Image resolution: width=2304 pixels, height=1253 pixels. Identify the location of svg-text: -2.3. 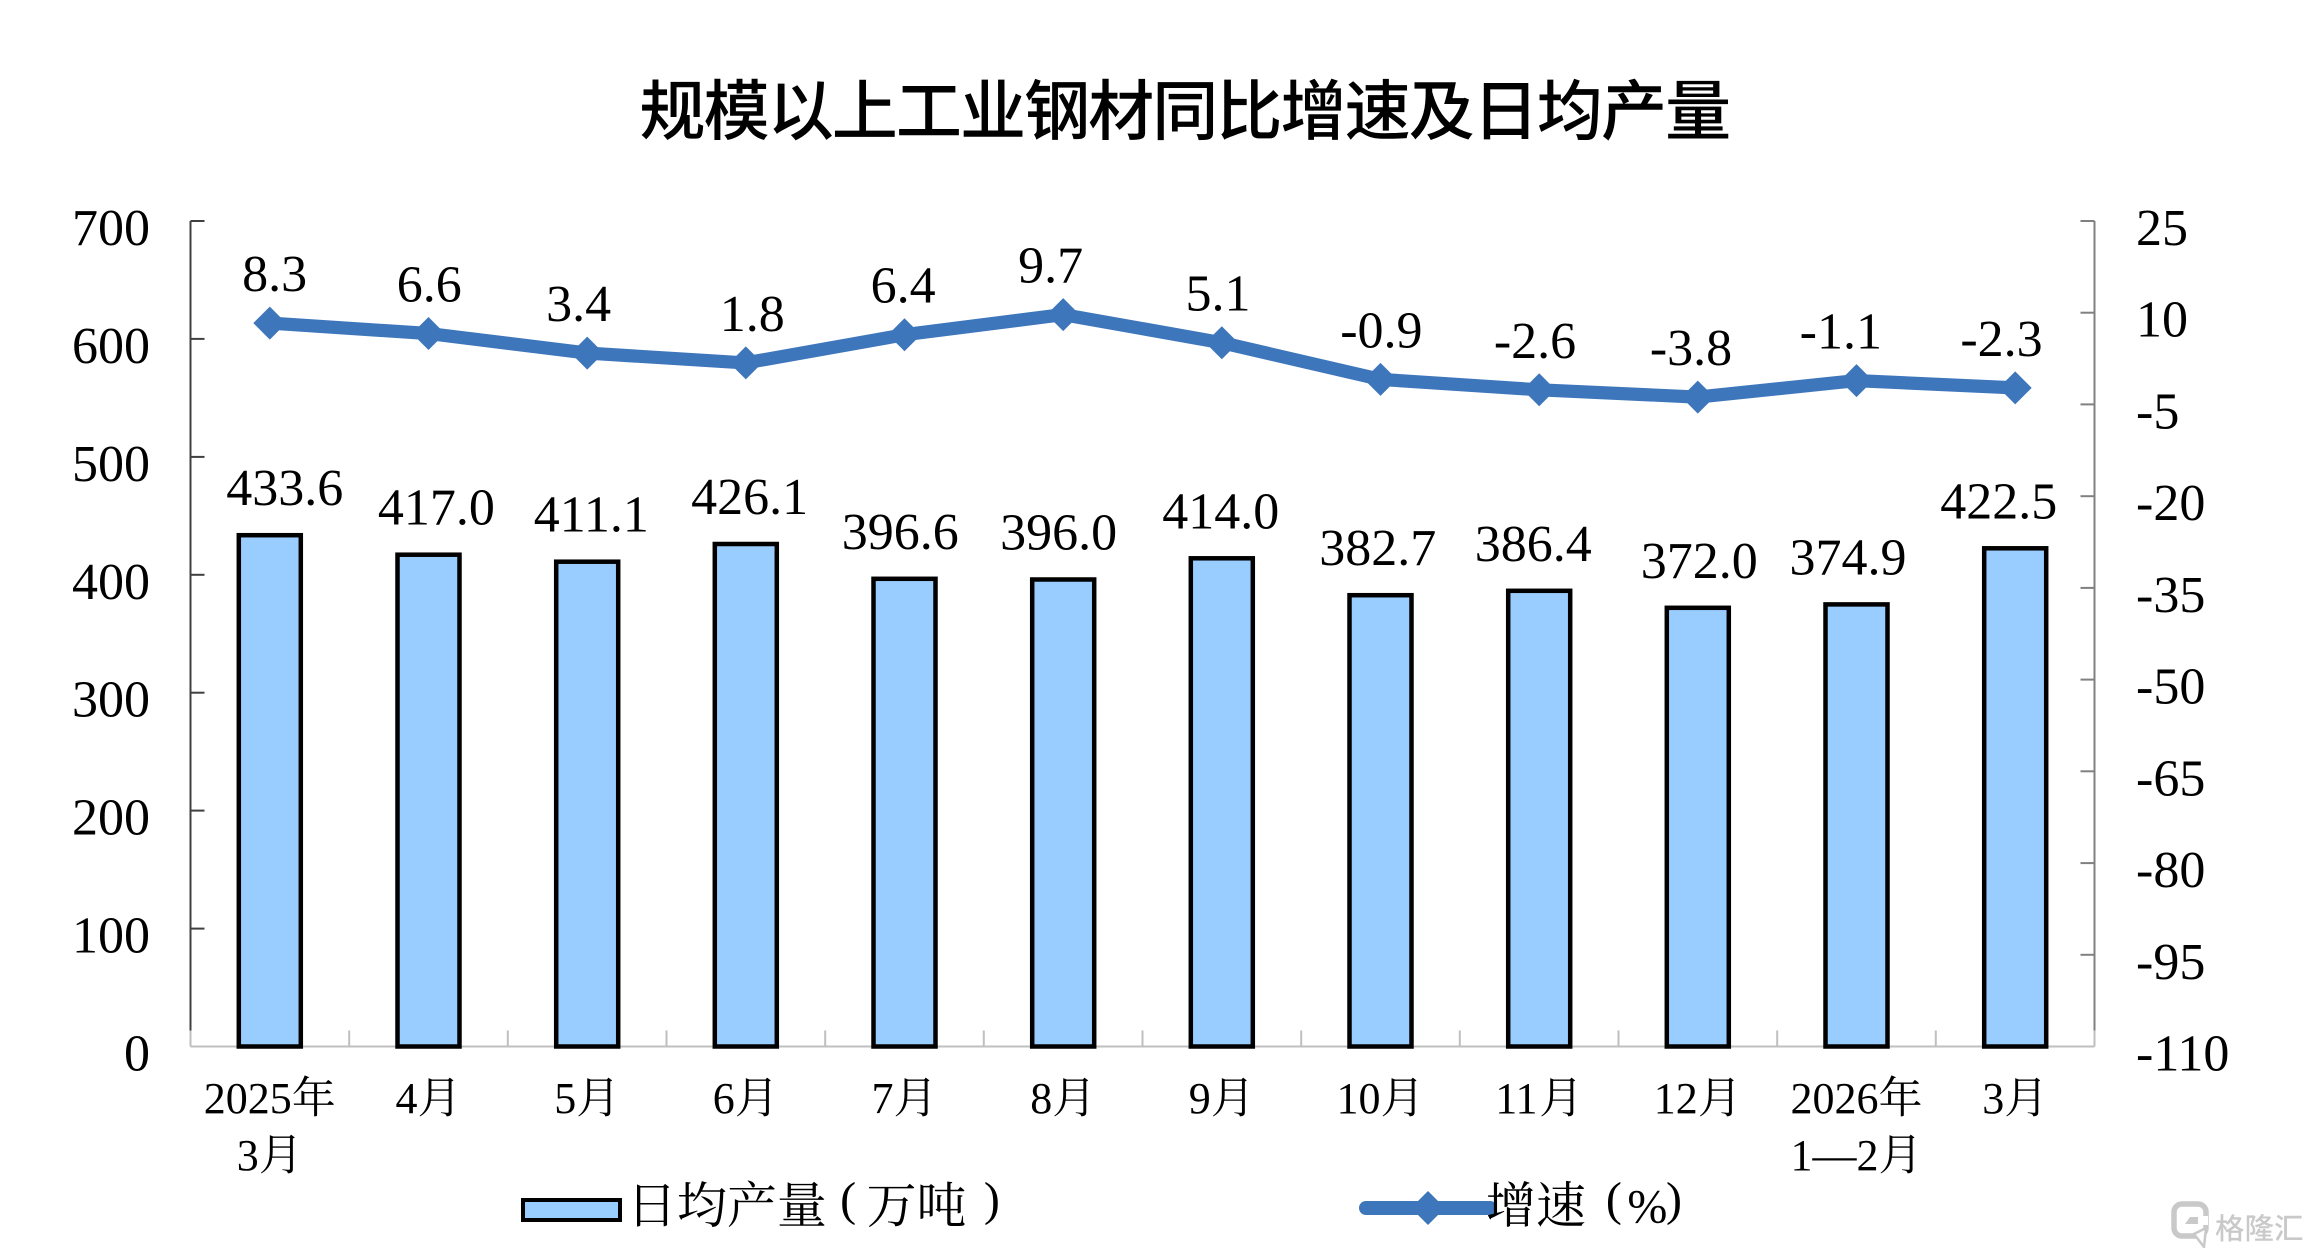
(2001, 339).